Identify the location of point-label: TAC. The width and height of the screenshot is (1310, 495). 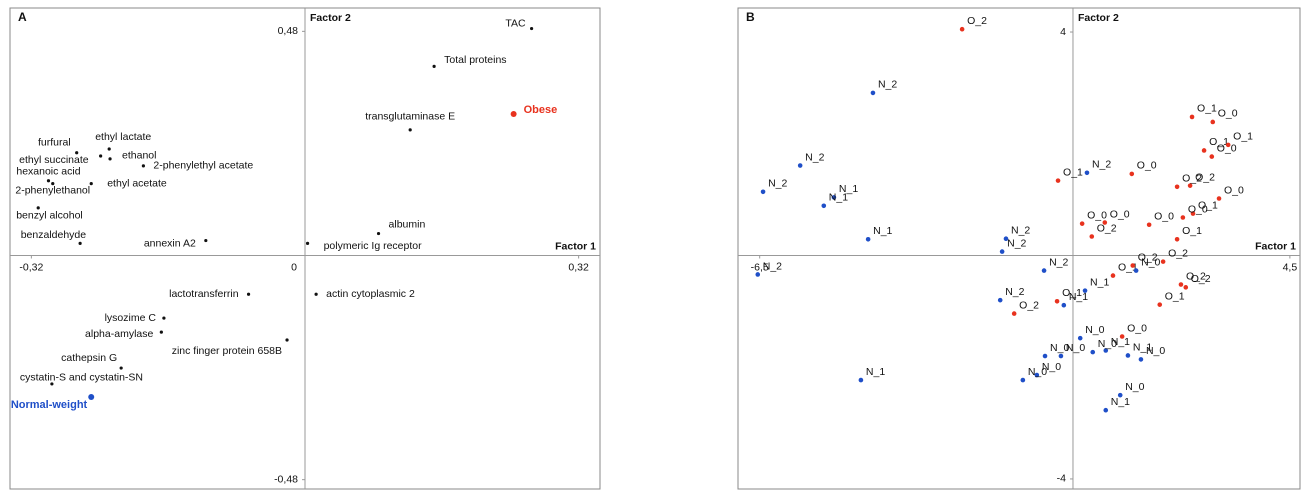
(515, 23).